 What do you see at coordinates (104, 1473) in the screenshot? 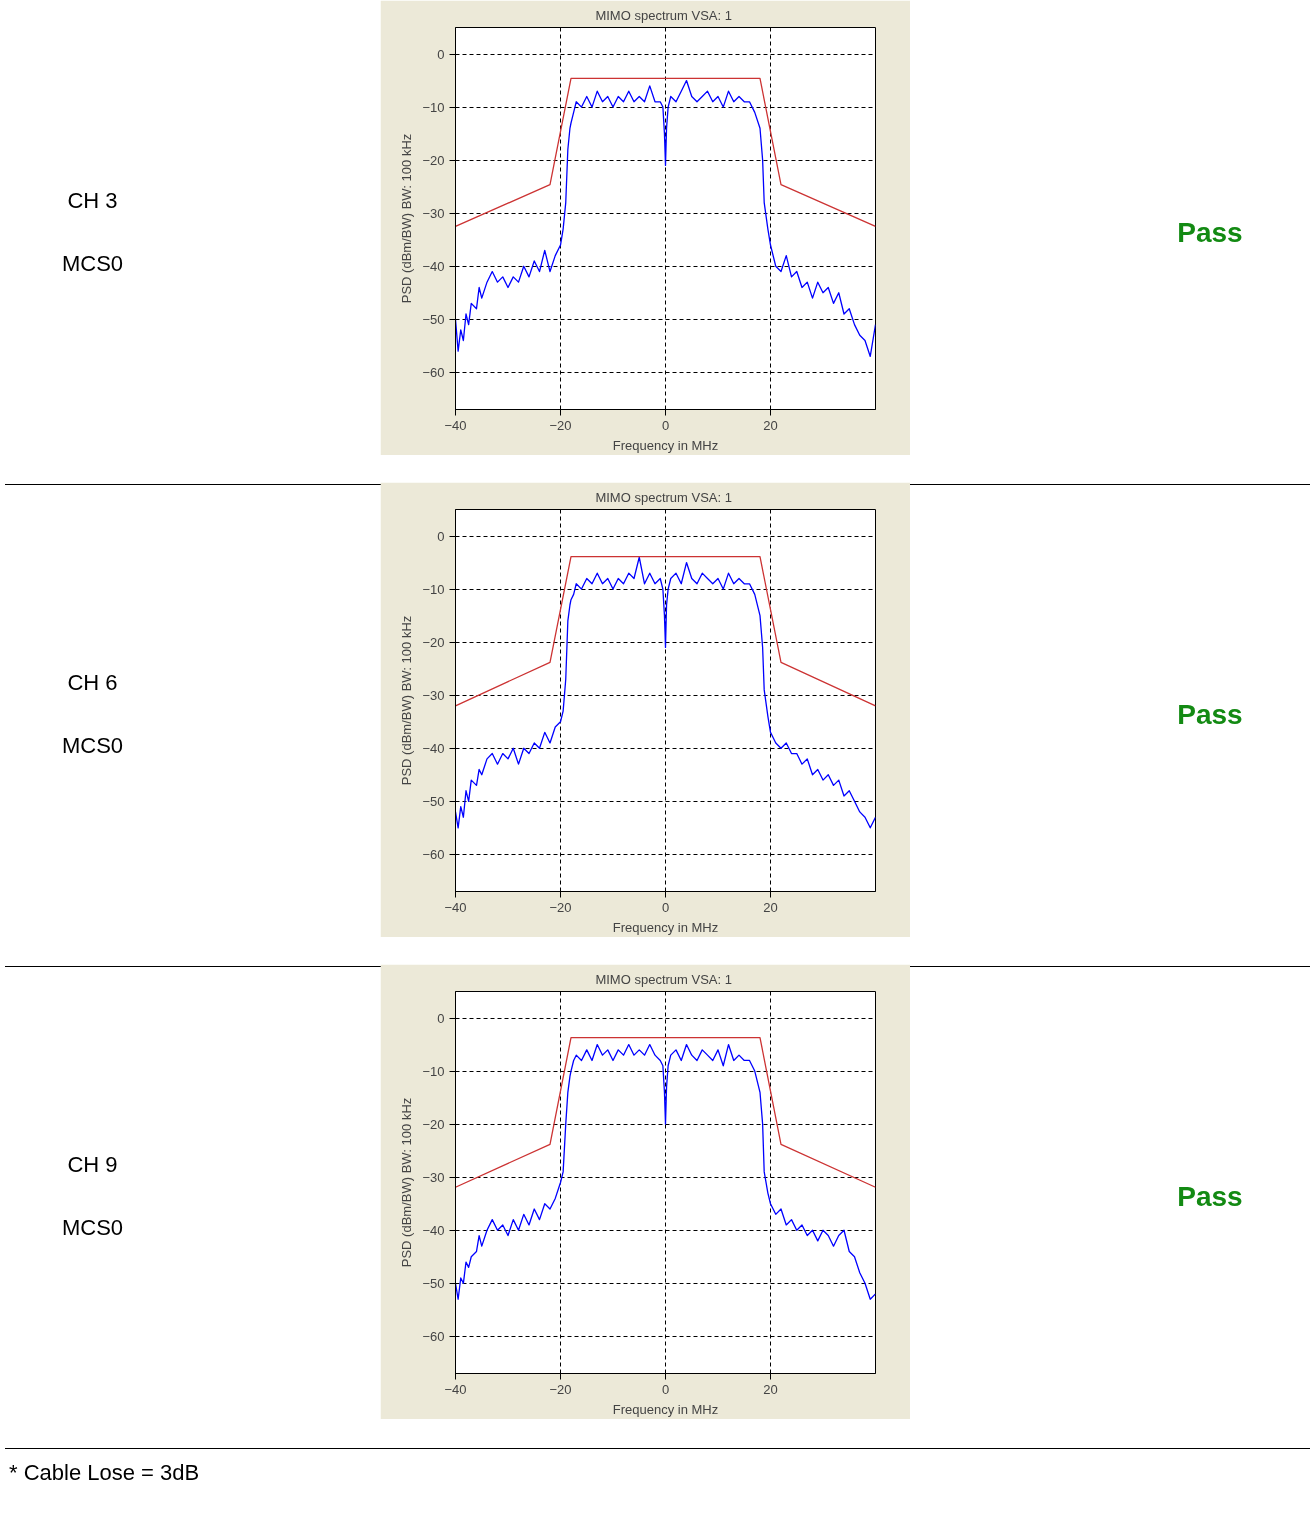
I see `text: * Cable Lose = 3dB` at bounding box center [104, 1473].